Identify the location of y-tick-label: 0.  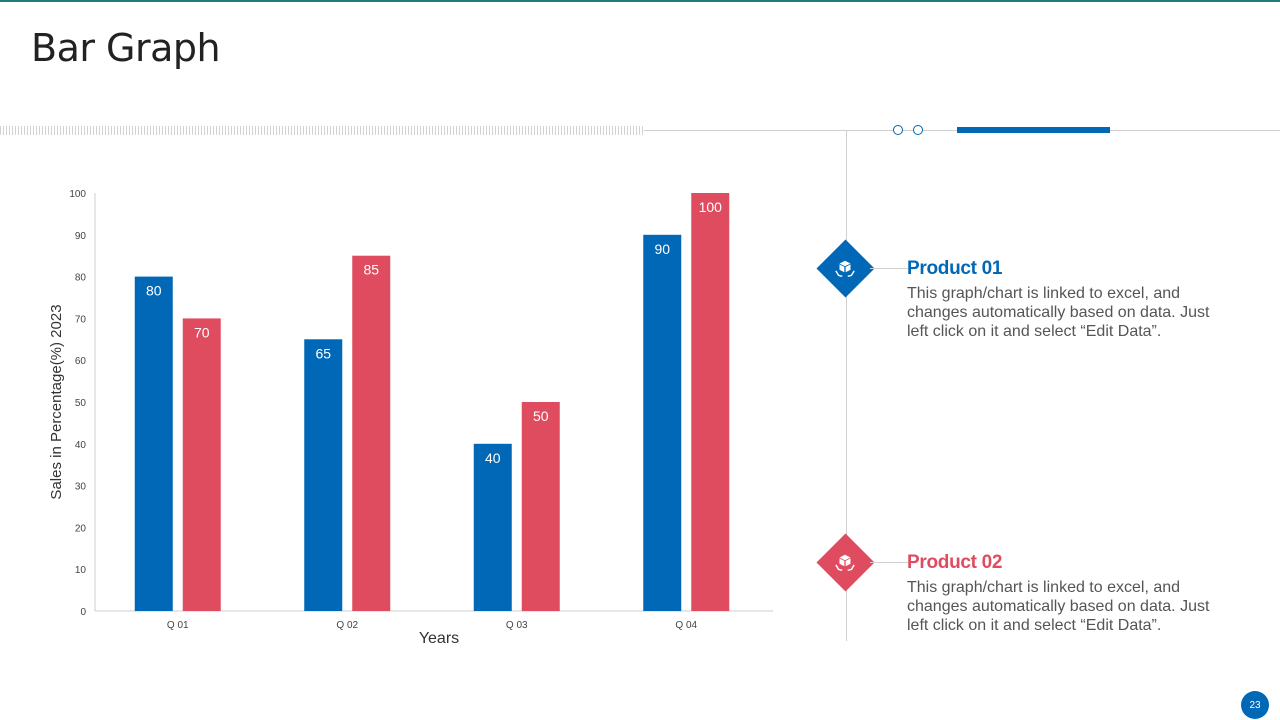
(83, 612).